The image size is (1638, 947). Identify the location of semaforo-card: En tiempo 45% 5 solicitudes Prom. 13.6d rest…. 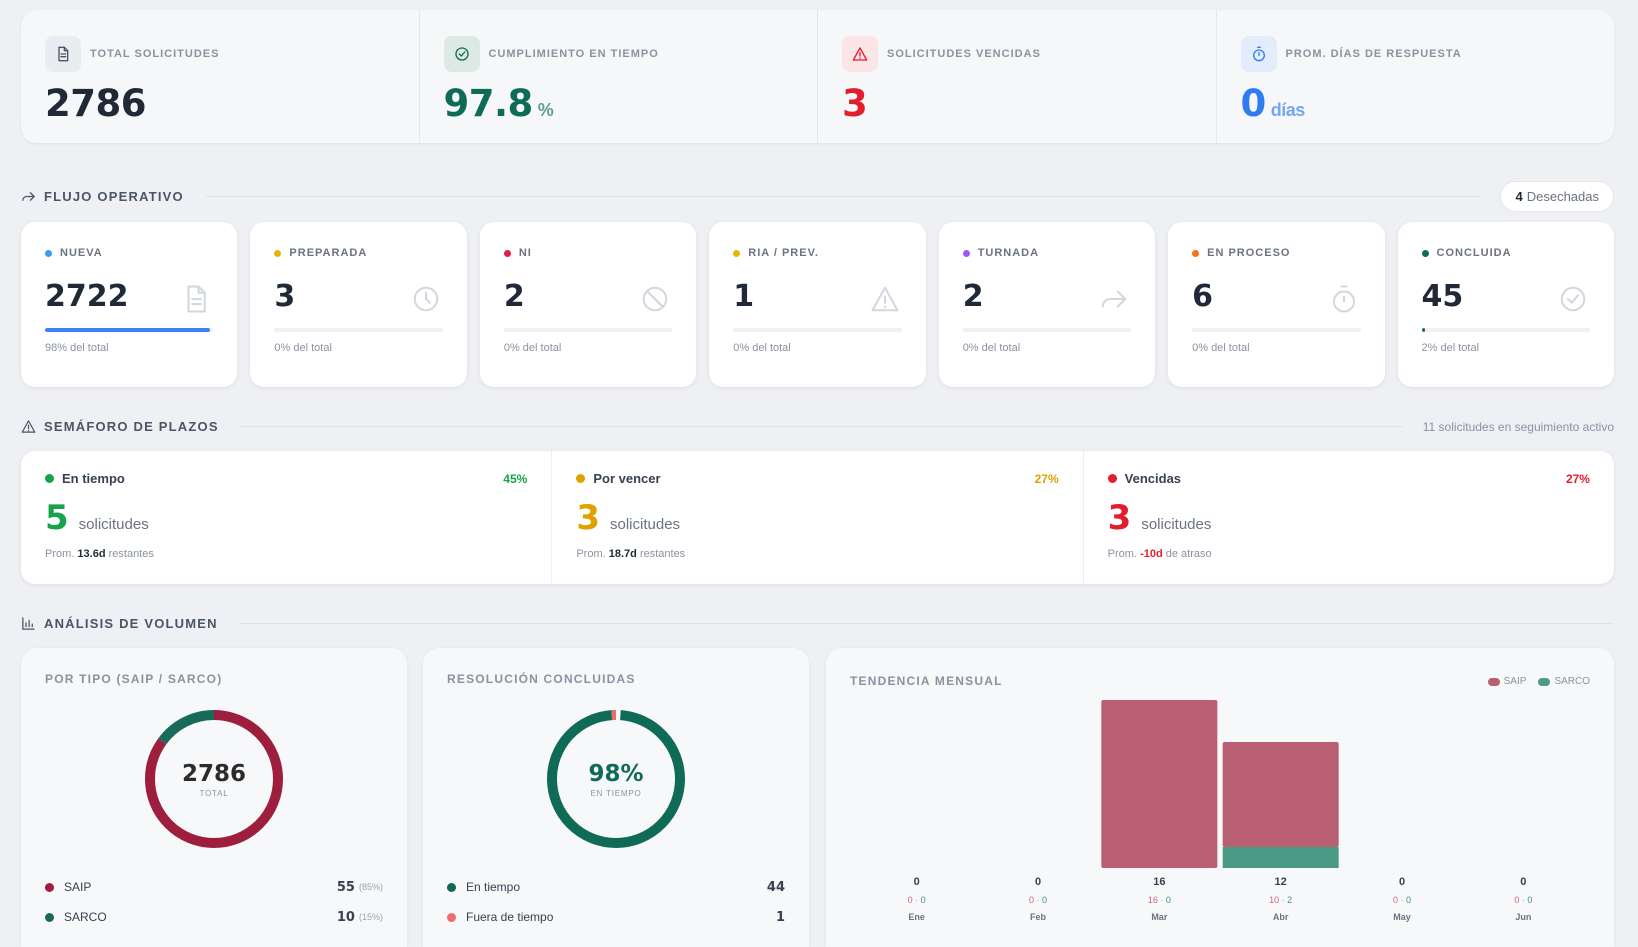
(287, 517).